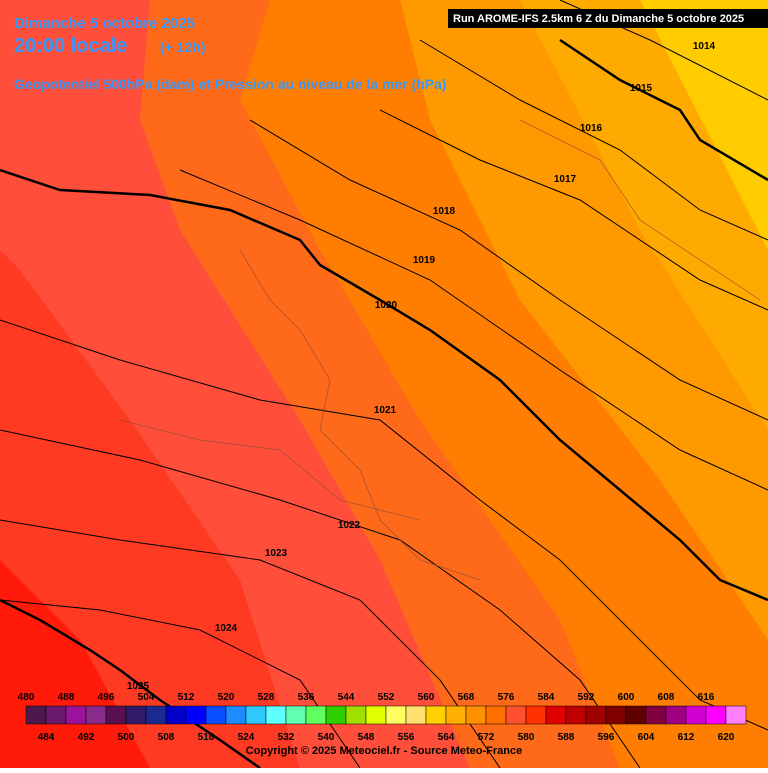  I want to click on legend-label: 620, so click(726, 737).